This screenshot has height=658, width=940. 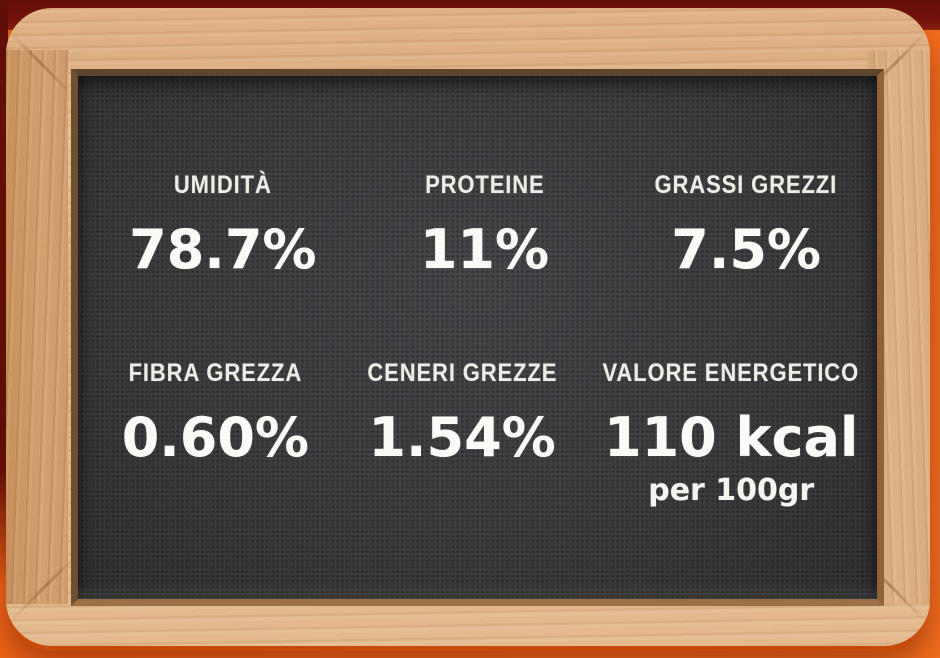 I want to click on nutrient-value: 0.60%, so click(x=215, y=437).